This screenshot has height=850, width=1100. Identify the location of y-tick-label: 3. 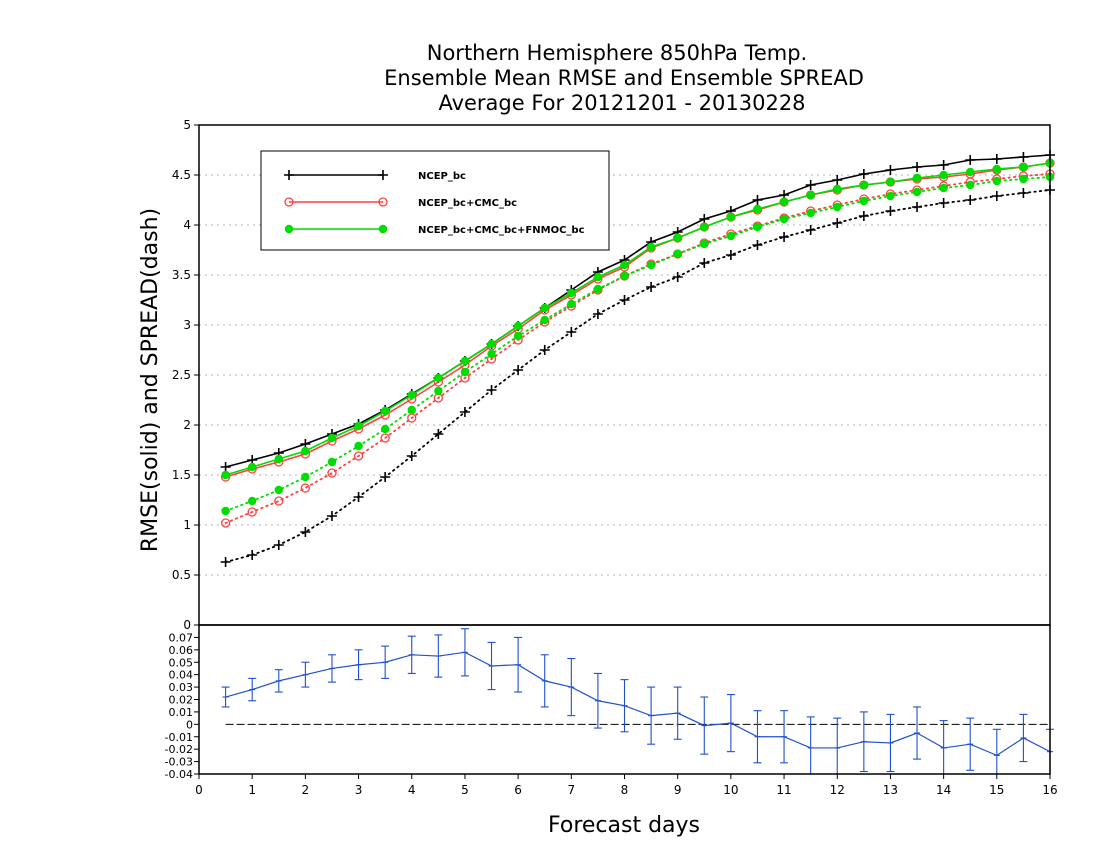
(187, 325).